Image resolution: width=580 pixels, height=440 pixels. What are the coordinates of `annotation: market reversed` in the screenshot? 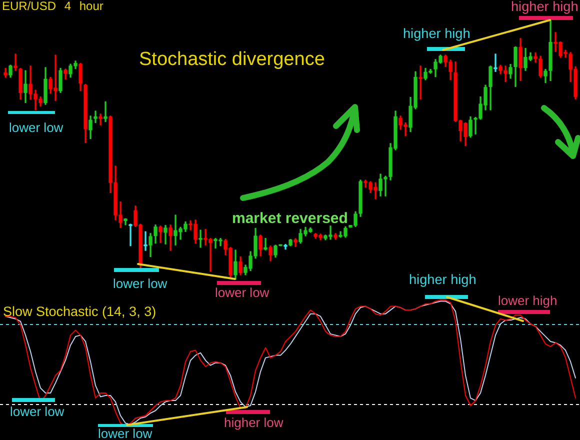 It's located at (290, 218).